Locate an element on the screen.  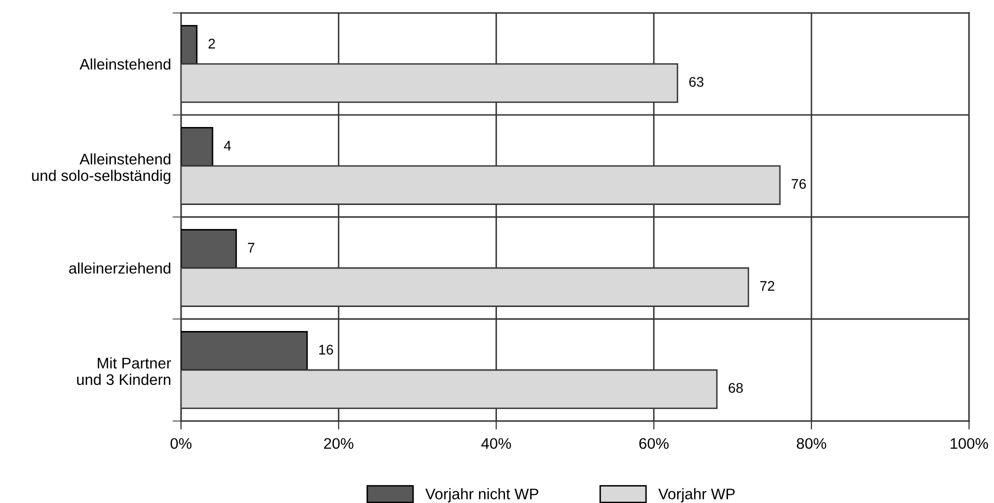
data-label: 72 is located at coordinates (767, 286).